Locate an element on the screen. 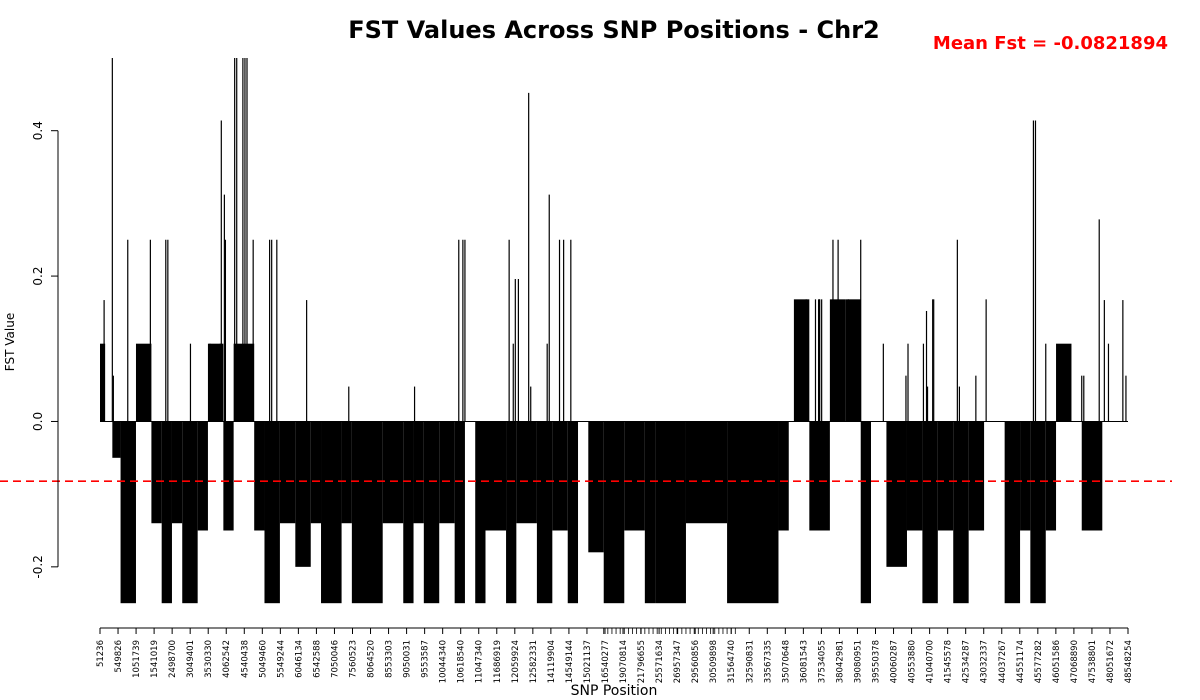 The height and width of the screenshot is (700, 1200). x-tick-label: 4062542 is located at coordinates (227, 659).